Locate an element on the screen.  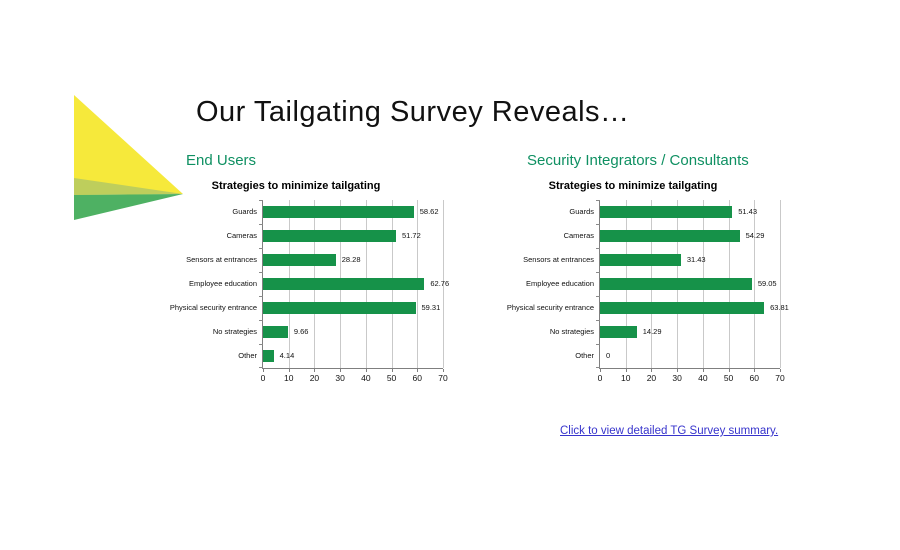
yellow-triangle is located at coordinates (128, 145).